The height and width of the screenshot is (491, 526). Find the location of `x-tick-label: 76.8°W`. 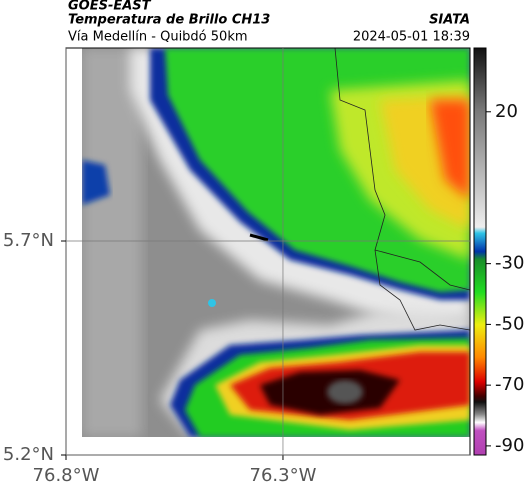

x-tick-label: 76.8°W is located at coordinates (66, 475).